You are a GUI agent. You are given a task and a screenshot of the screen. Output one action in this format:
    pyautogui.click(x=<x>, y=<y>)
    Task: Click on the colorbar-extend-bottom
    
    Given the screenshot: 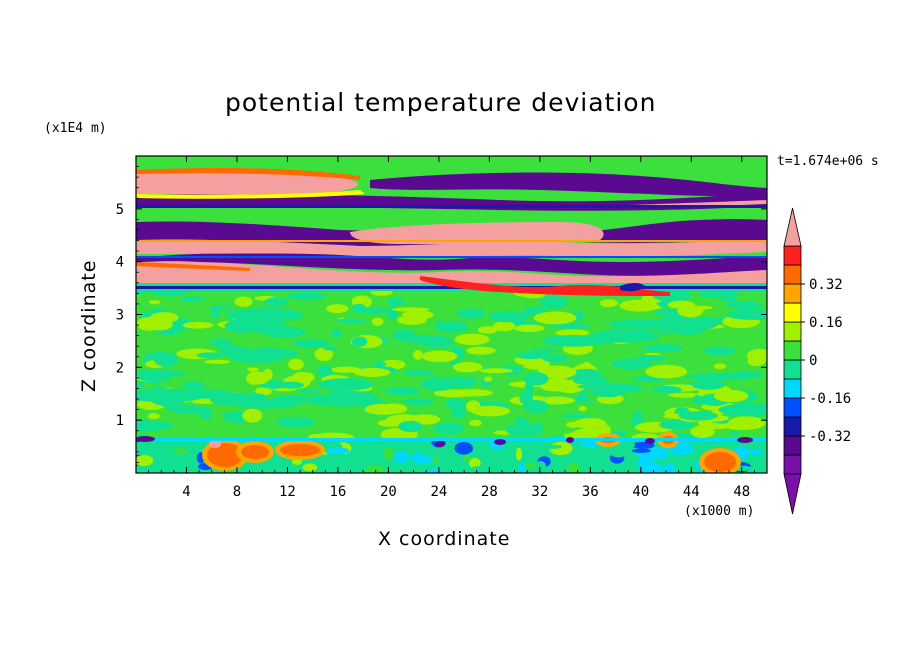 What is the action you would take?
    pyautogui.click(x=792, y=494)
    